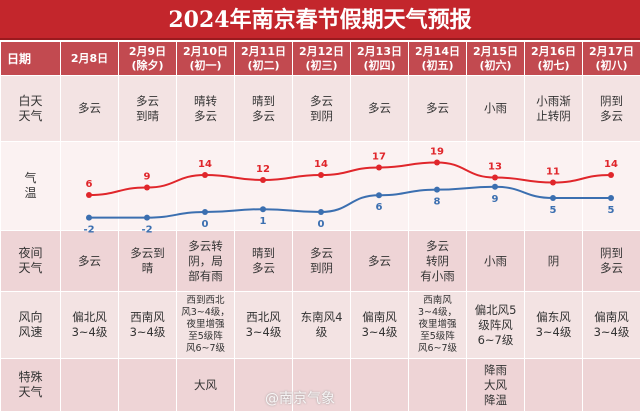 Image resolution: width=640 pixels, height=416 pixels. I want to click on wind-cell: 西到西北 风3~4级， 夜里增强 至5级阵 风6~7级, so click(205, 325).